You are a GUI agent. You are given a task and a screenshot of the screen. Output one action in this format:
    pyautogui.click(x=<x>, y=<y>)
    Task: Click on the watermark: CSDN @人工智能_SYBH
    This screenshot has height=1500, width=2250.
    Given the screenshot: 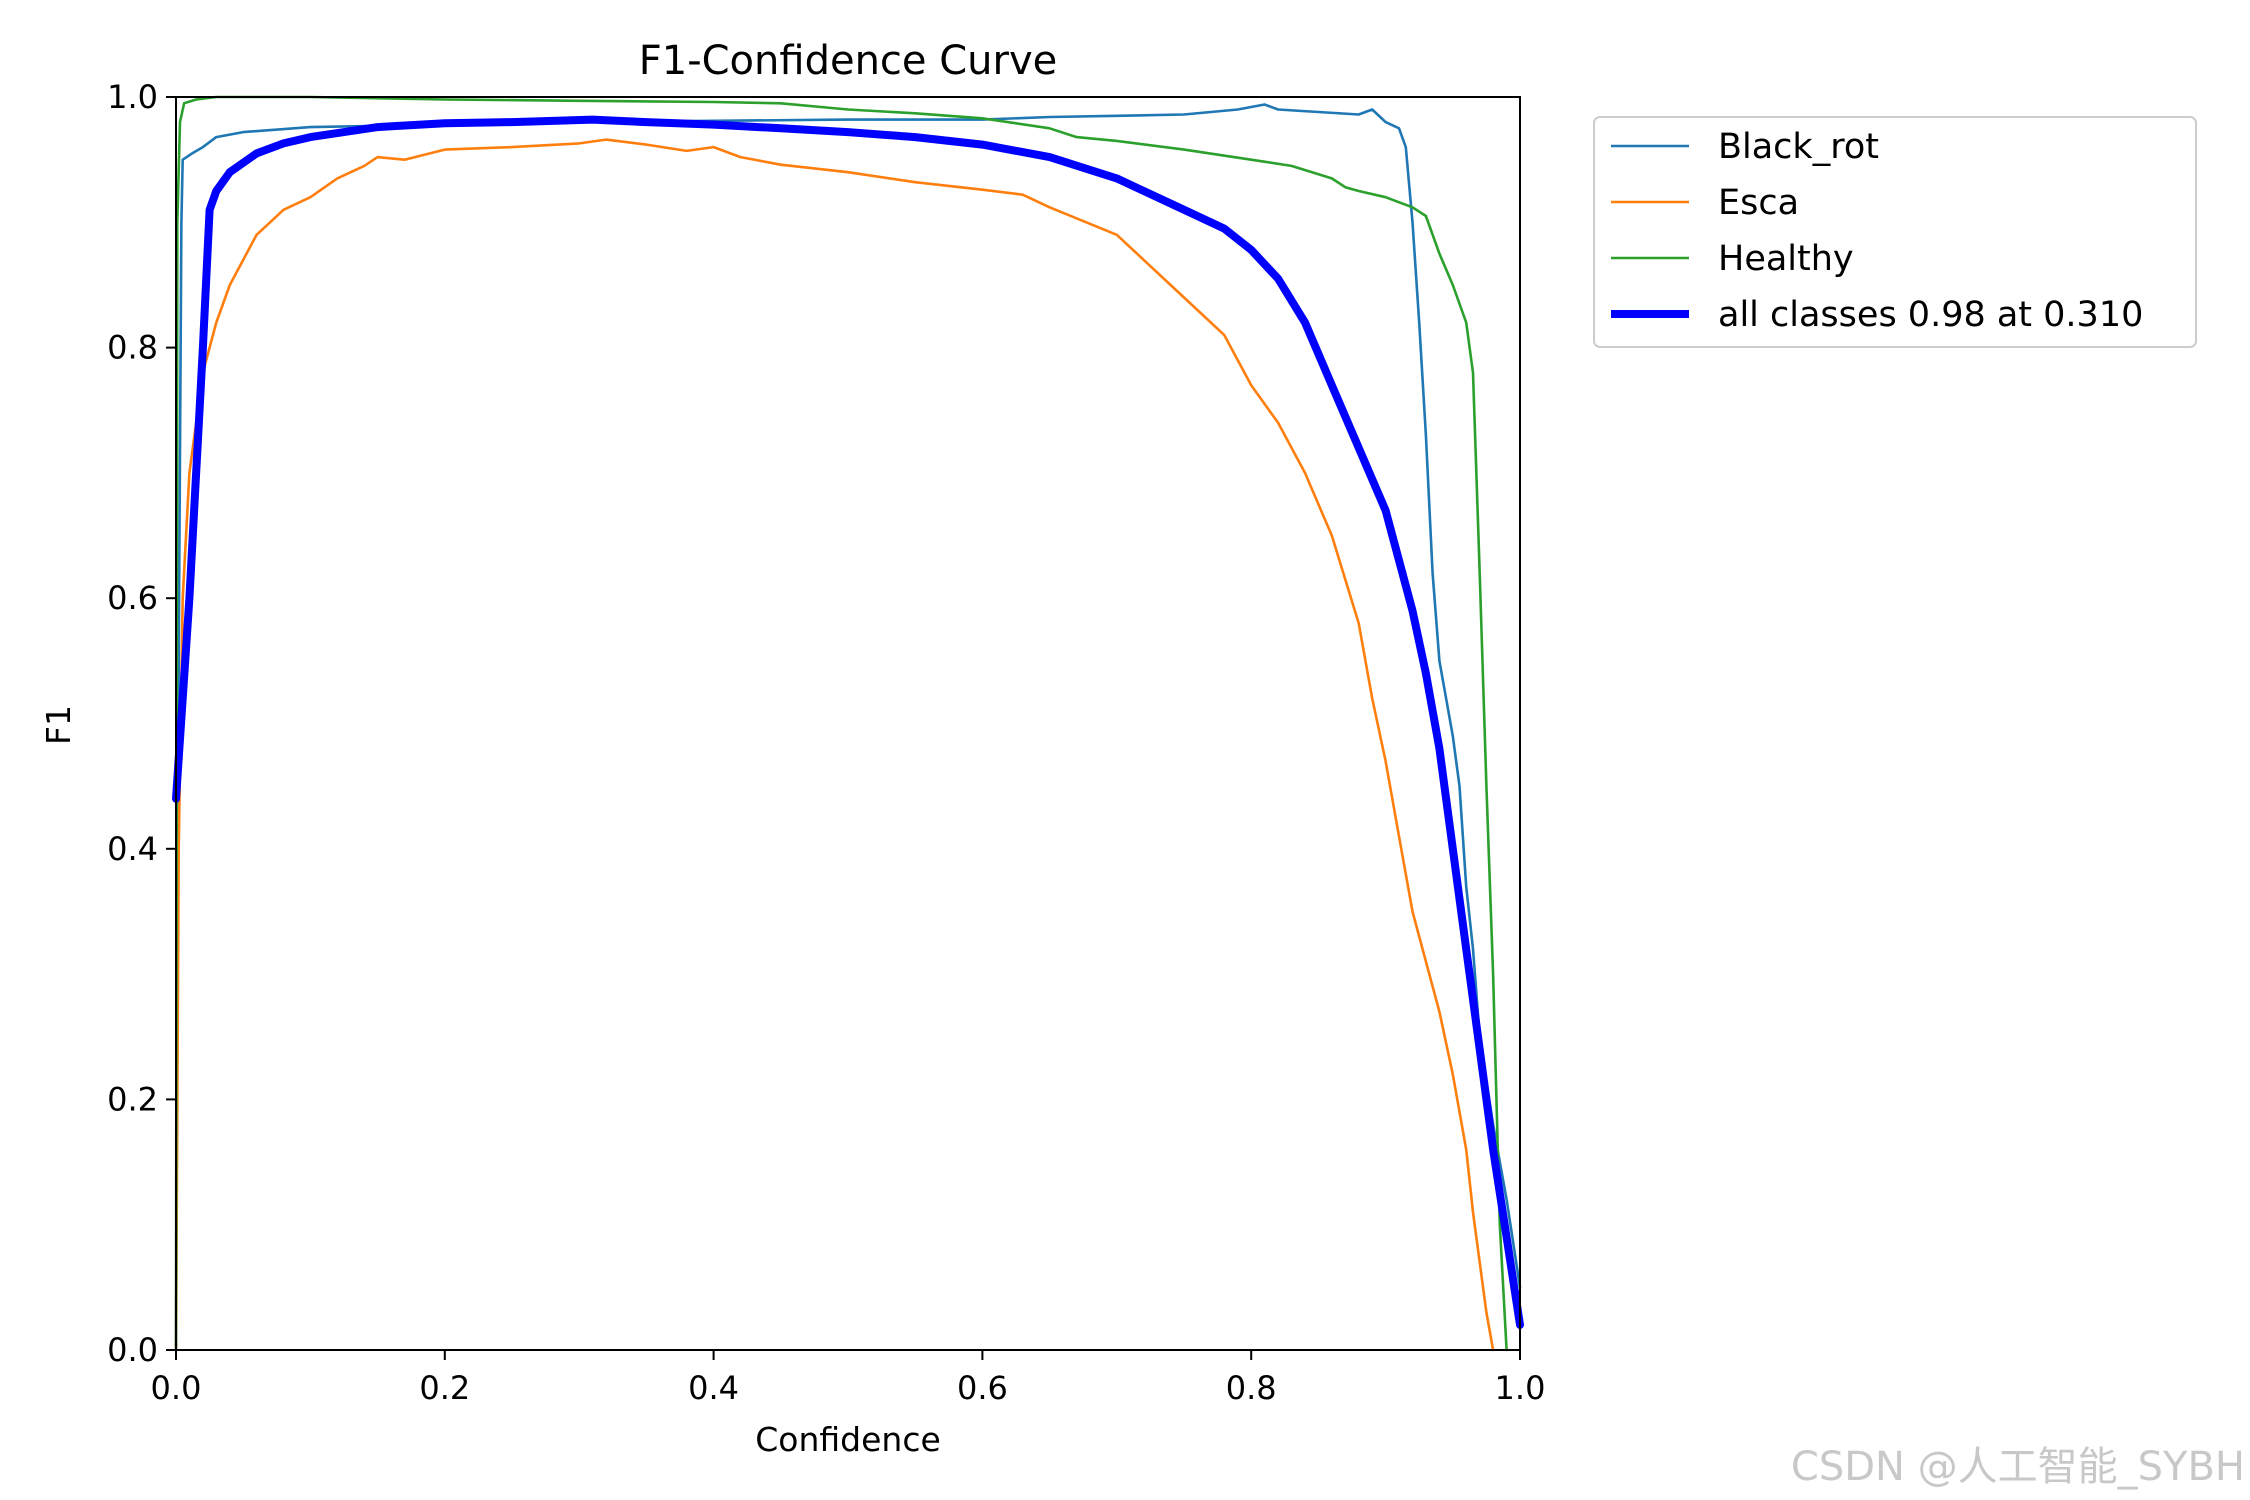 What is the action you would take?
    pyautogui.click(x=2018, y=1467)
    